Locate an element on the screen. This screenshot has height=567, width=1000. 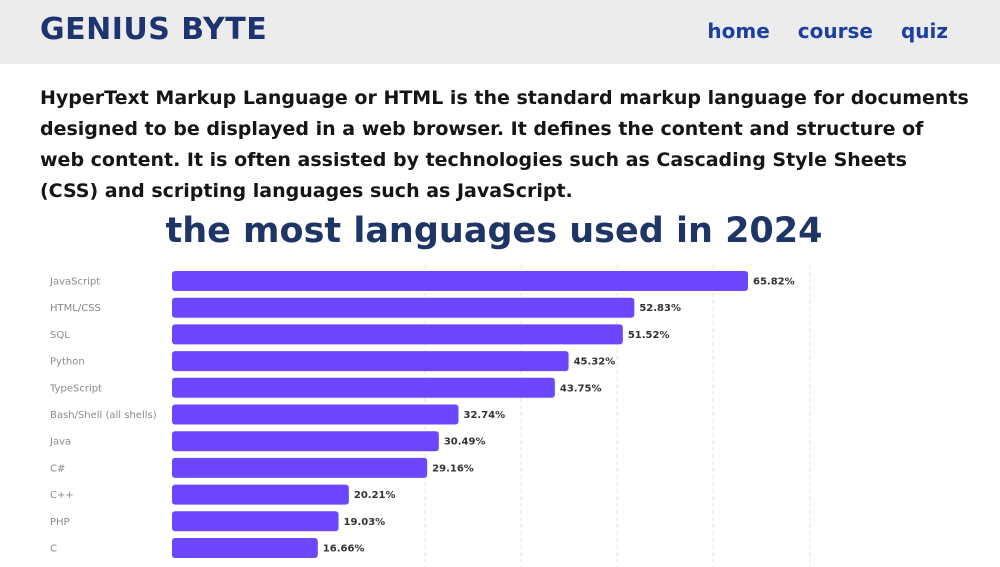
site-header: GENIUS BYTE home course quiz is located at coordinates (500, 32).